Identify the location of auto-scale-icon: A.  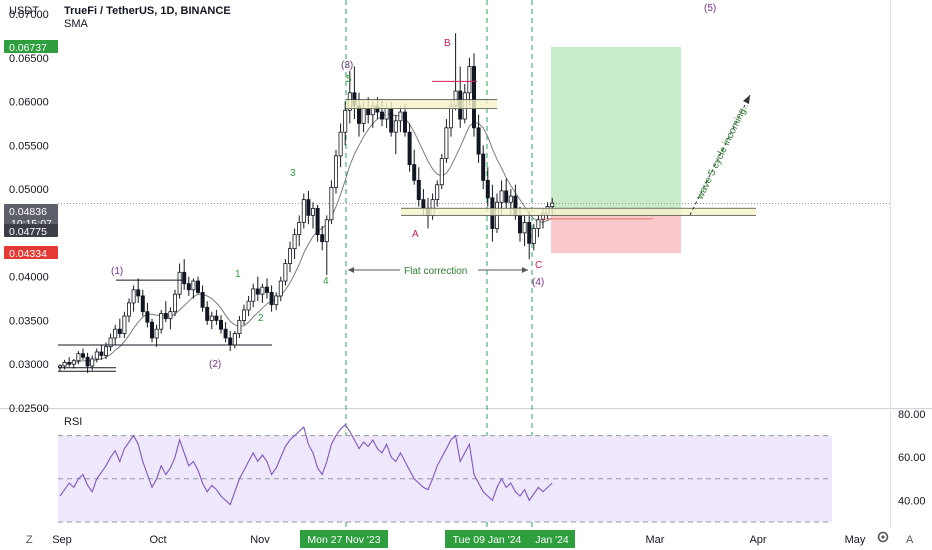
(910, 540).